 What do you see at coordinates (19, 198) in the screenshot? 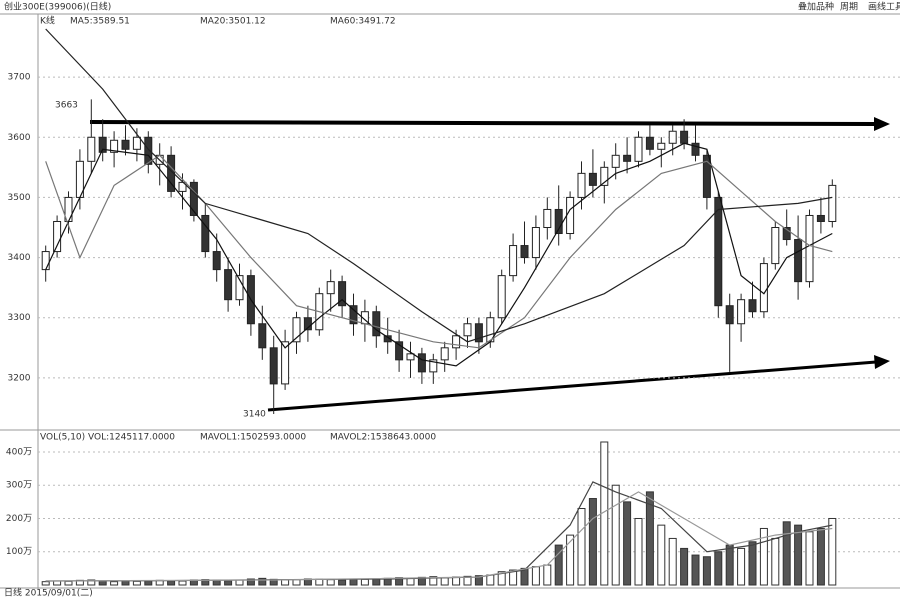
I see `y-tick-label: 3500` at bounding box center [19, 198].